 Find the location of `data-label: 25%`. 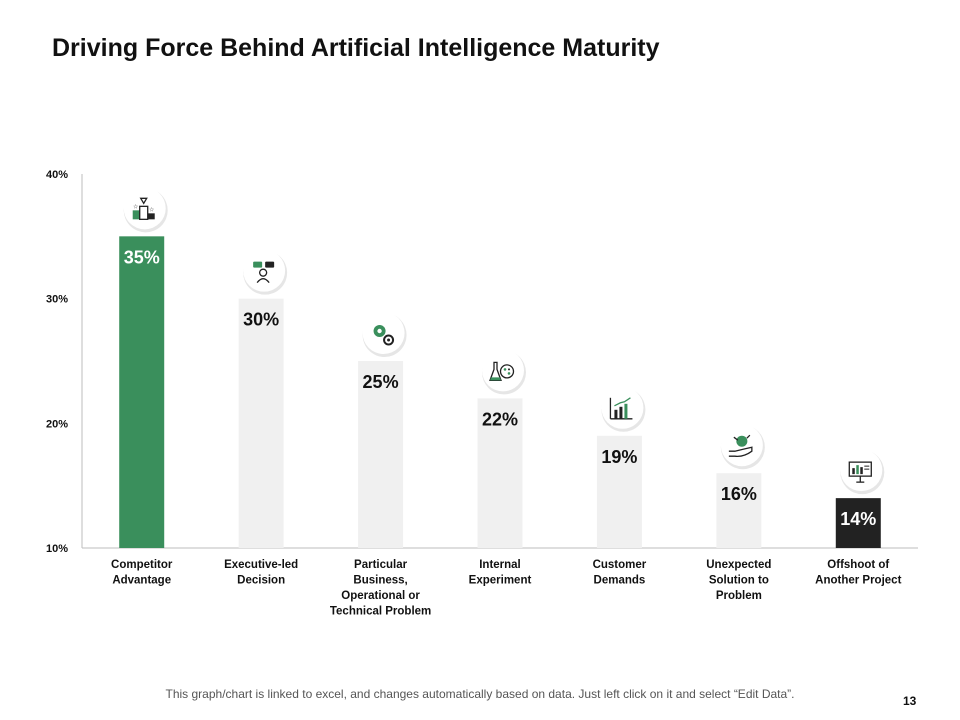

data-label: 25% is located at coordinates (381, 382).